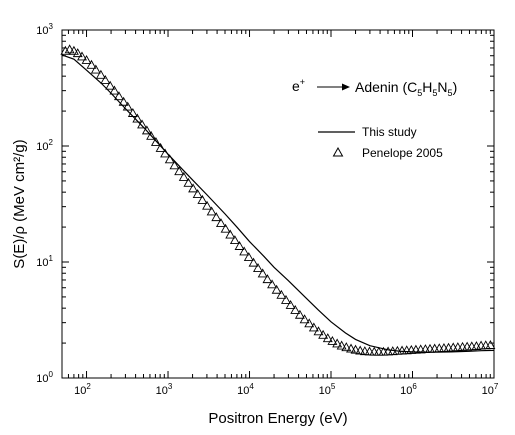 This screenshot has height=435, width=515. What do you see at coordinates (380, 142) in the screenshot?
I see `legend: This study Penelope 2005` at bounding box center [380, 142].